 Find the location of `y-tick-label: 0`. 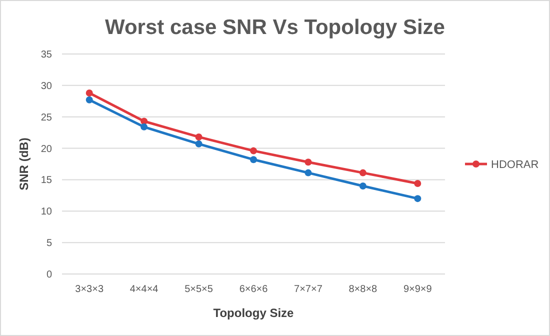

y-tick-label: 0 is located at coordinates (49, 275).